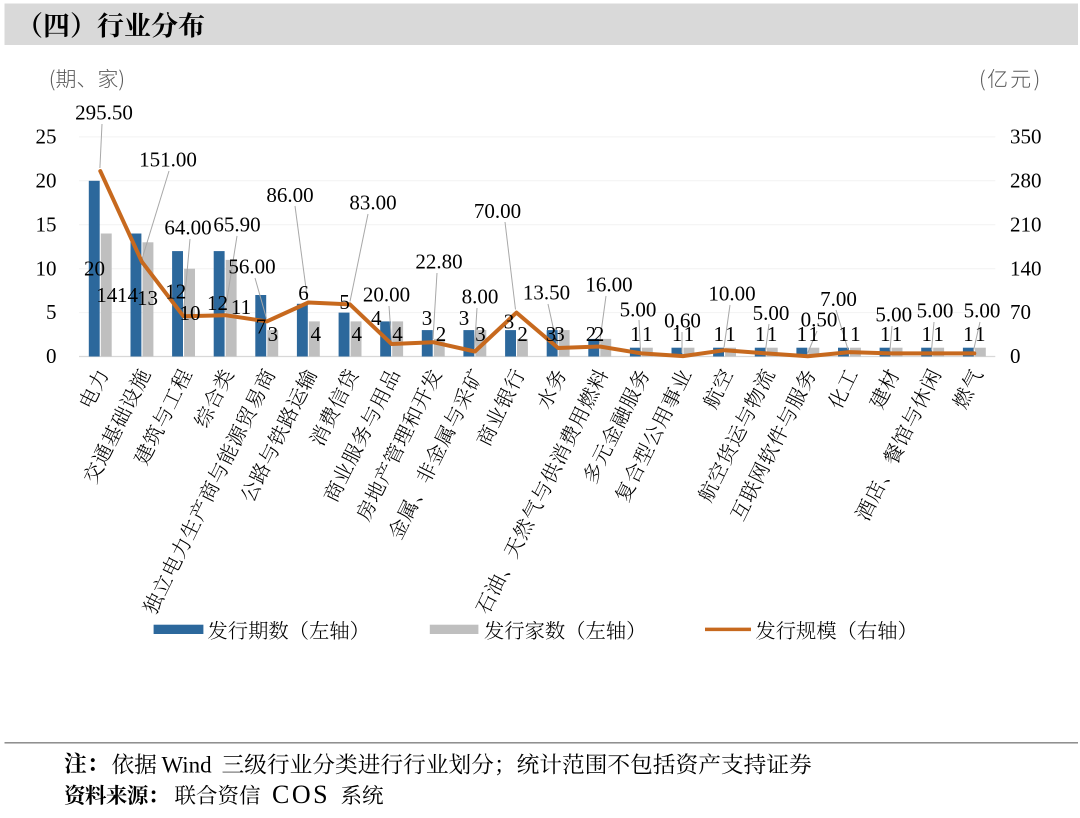 The image size is (1080, 818). I want to click on svg-text: 70.00, so click(497, 211).